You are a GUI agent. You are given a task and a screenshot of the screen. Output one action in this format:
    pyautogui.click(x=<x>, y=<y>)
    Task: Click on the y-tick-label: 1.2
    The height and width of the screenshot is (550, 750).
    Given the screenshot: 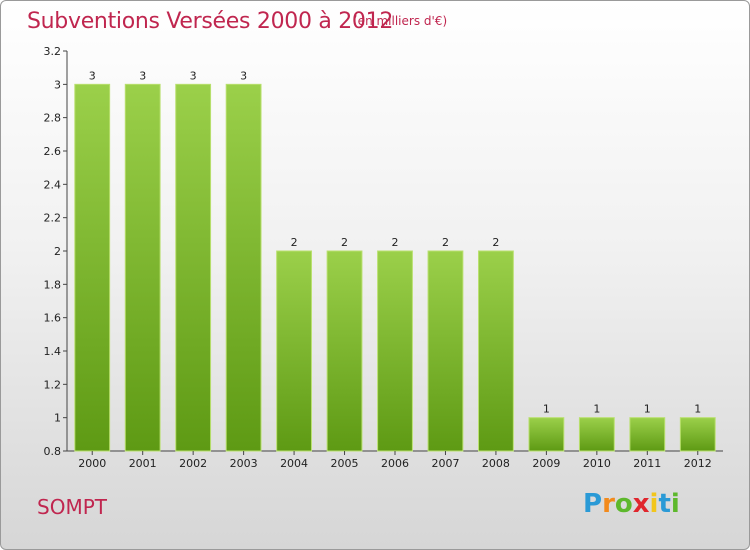 What is the action you would take?
    pyautogui.click(x=53, y=384)
    